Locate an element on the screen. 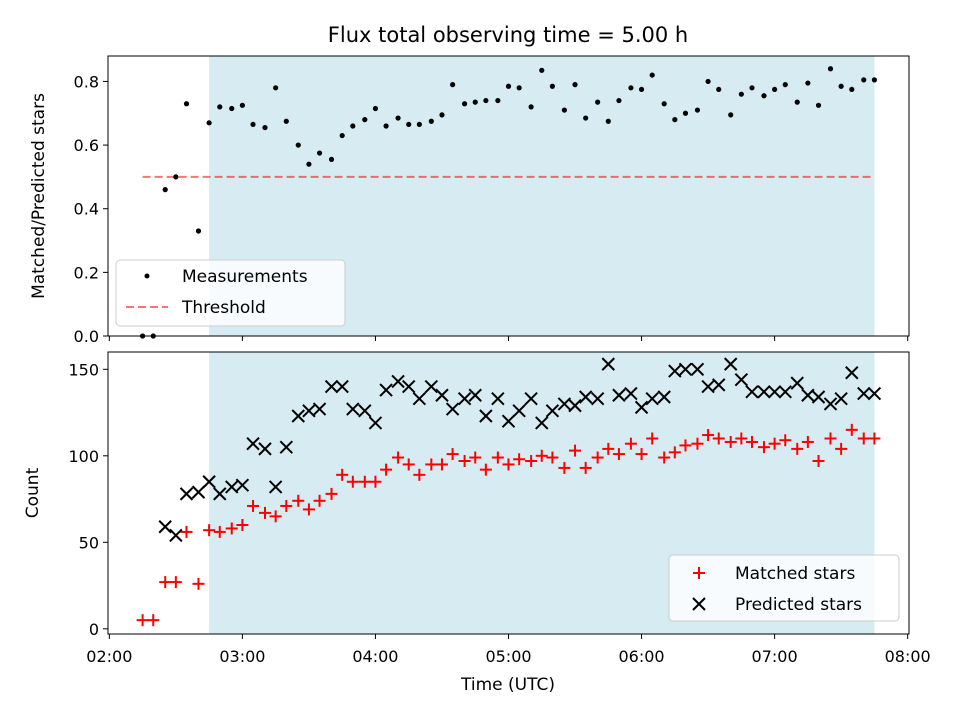  top-legend-box is located at coordinates (230, 293).